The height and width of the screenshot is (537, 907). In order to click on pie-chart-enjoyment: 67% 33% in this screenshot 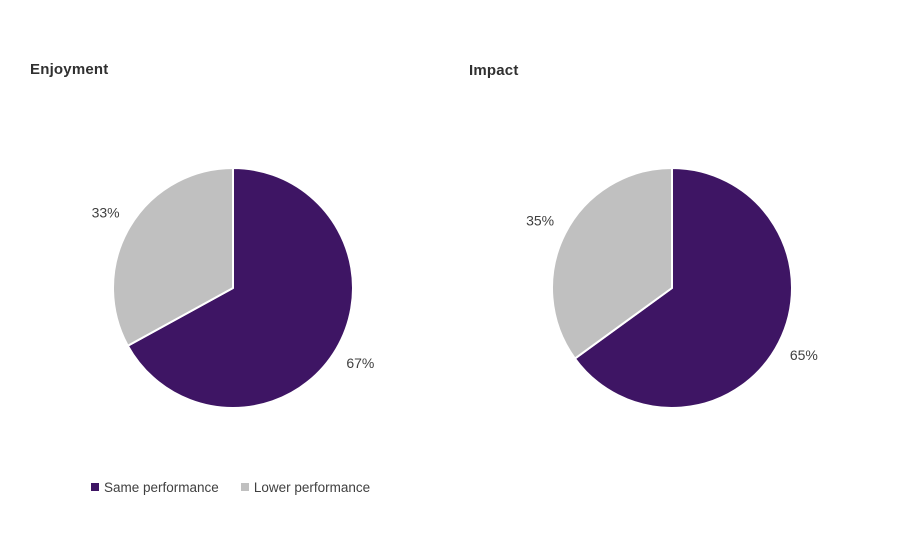, I will do `click(233, 288)`.